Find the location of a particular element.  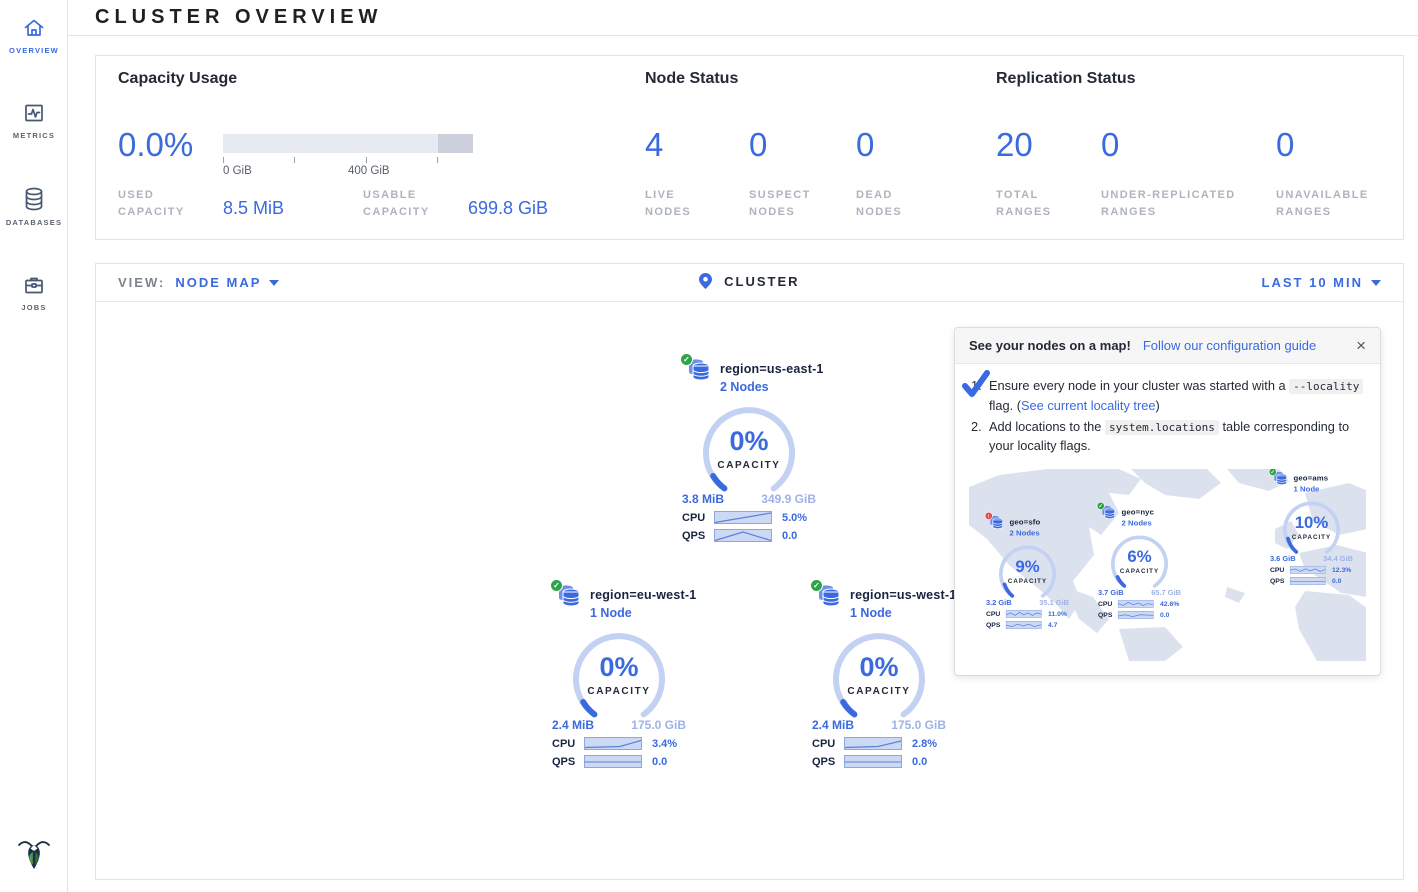

close-icon: × is located at coordinates (1361, 345).